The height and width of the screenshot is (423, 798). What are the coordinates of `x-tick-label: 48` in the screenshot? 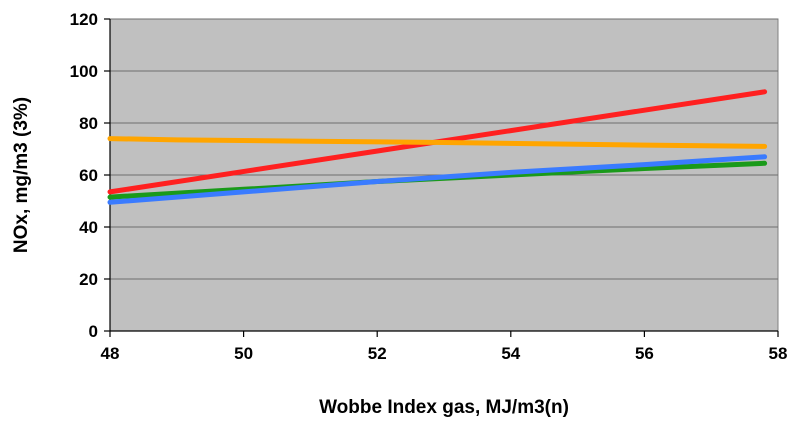 It's located at (110, 353).